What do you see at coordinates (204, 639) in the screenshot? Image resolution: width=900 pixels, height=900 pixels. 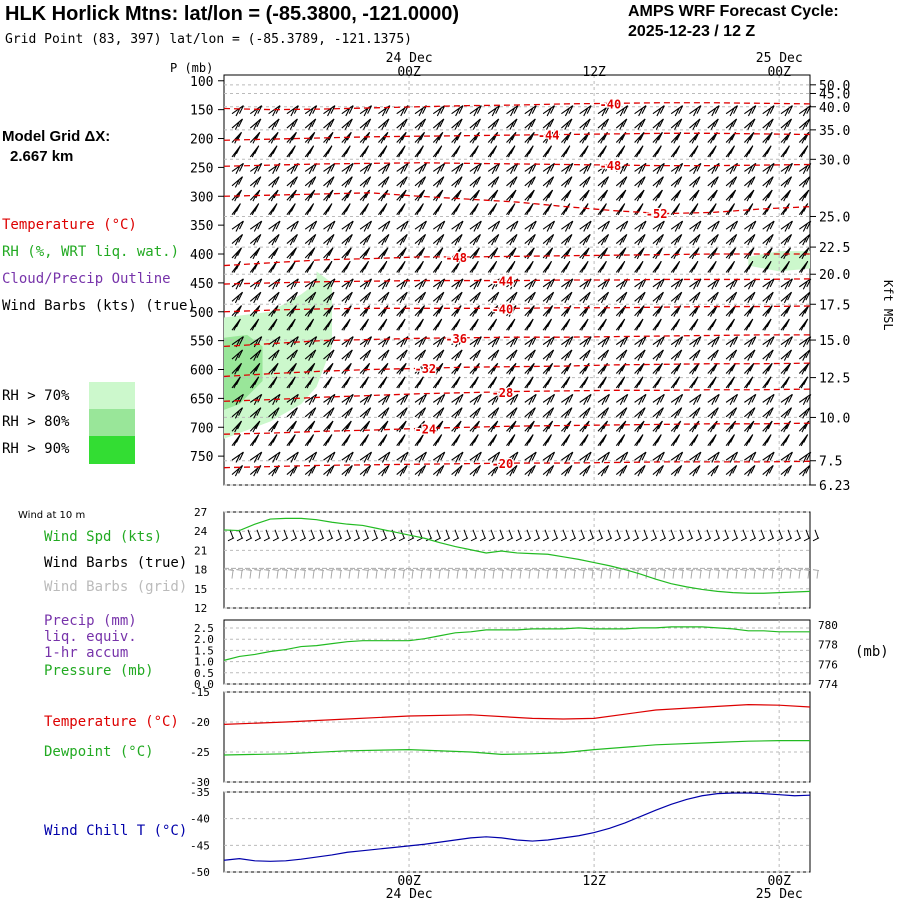 I see `precip-tick-label: 2.0` at bounding box center [204, 639].